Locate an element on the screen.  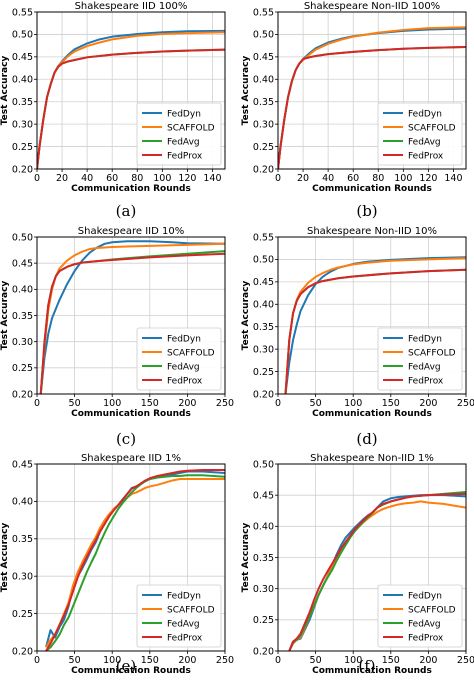
x-tick-label: 20 is located at coordinates (303, 178).